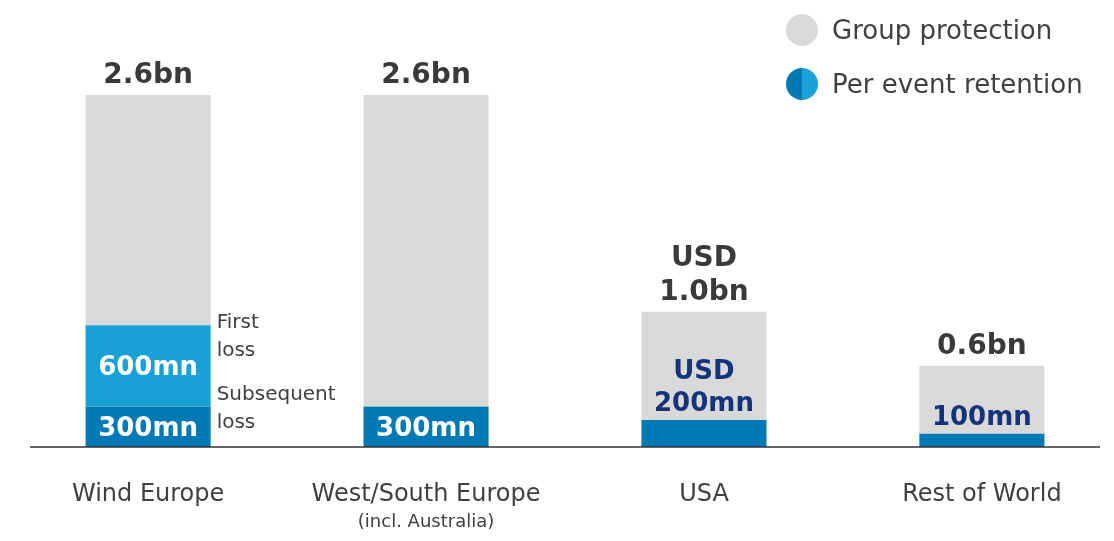 This screenshot has height=541, width=1114. I want to click on annotation: Subsequent loss, so click(276, 407).